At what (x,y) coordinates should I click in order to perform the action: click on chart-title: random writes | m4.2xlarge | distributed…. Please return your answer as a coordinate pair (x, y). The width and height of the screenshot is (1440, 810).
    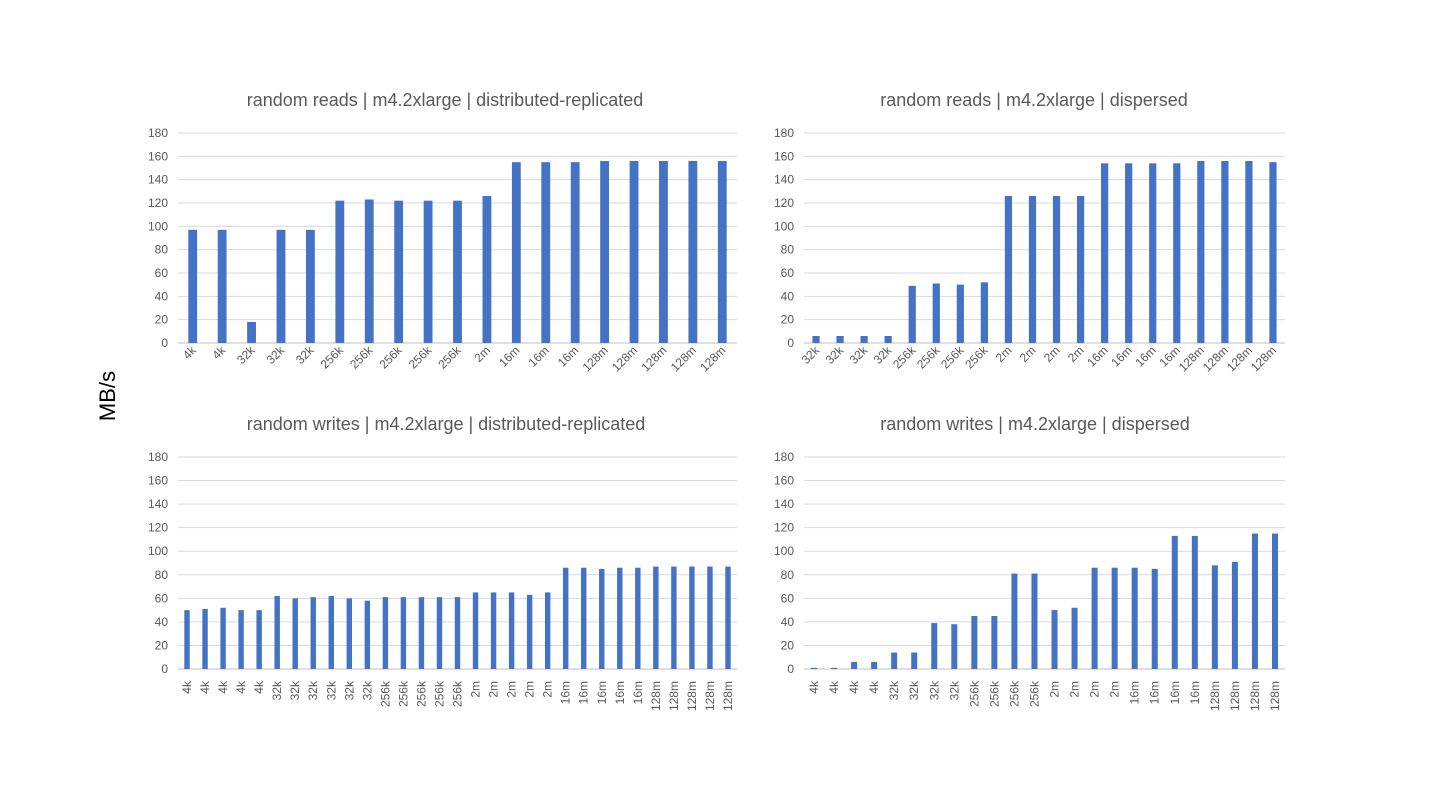
    Looking at the image, I should click on (446, 424).